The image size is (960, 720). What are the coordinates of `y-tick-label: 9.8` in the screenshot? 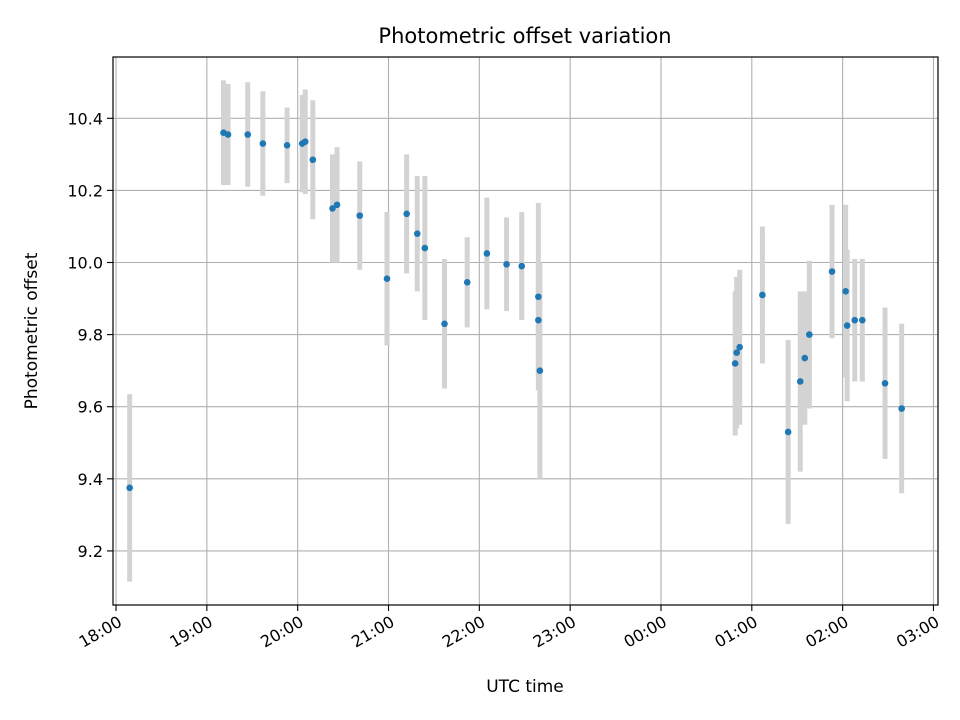 It's located at (90, 335).